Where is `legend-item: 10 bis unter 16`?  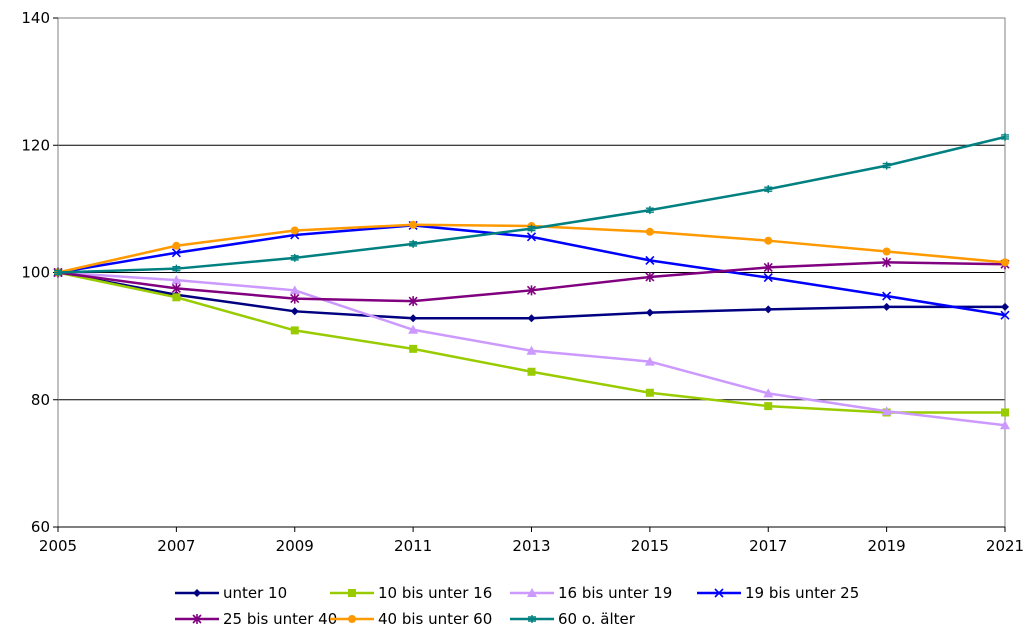
legend-item: 10 bis unter 16 is located at coordinates (411, 593).